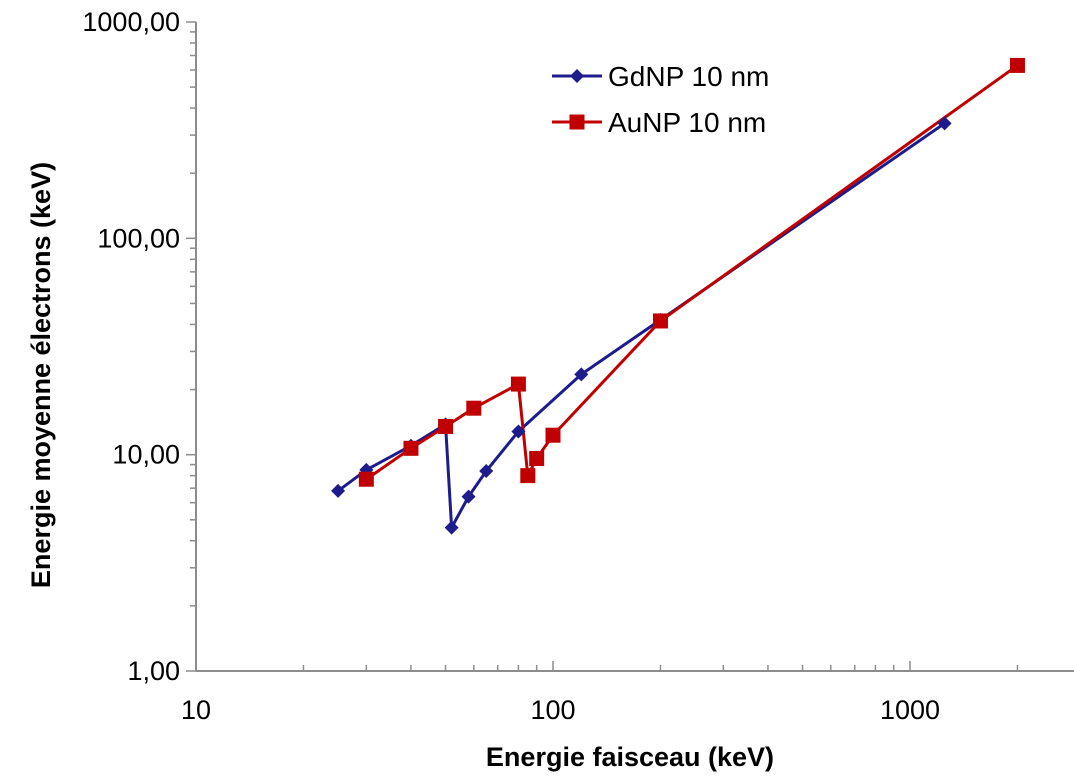  Describe the element at coordinates (688, 76) in the screenshot. I see `legend-label: GdNP 10 nm` at that location.